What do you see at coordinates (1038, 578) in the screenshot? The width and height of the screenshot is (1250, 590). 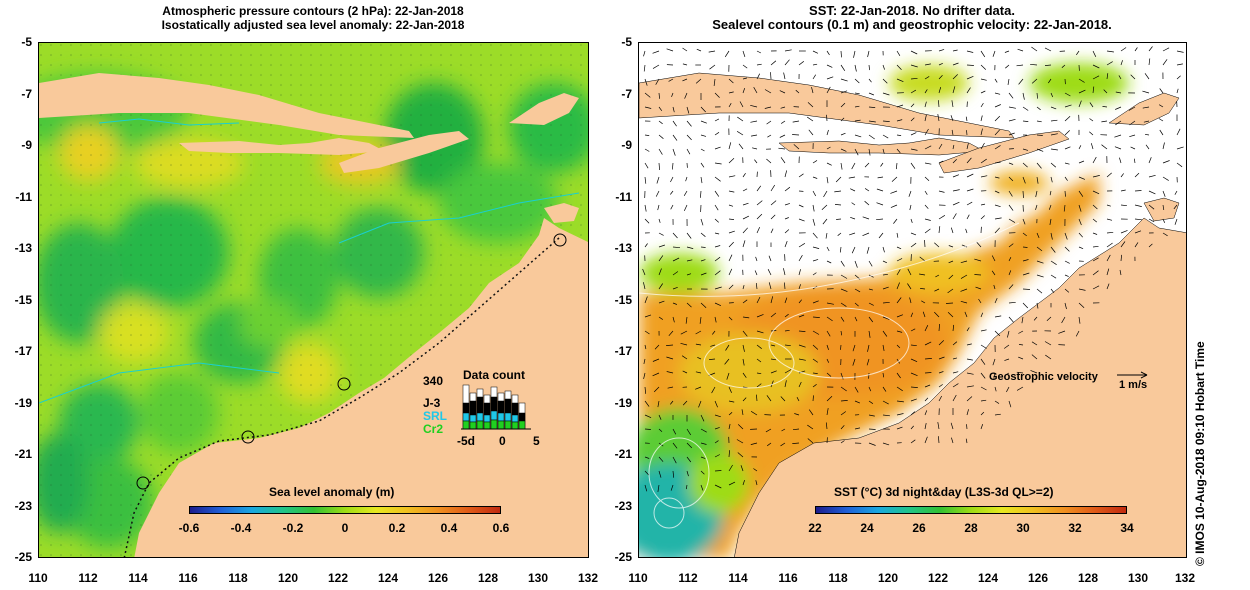 I see `right-xtick: 126` at bounding box center [1038, 578].